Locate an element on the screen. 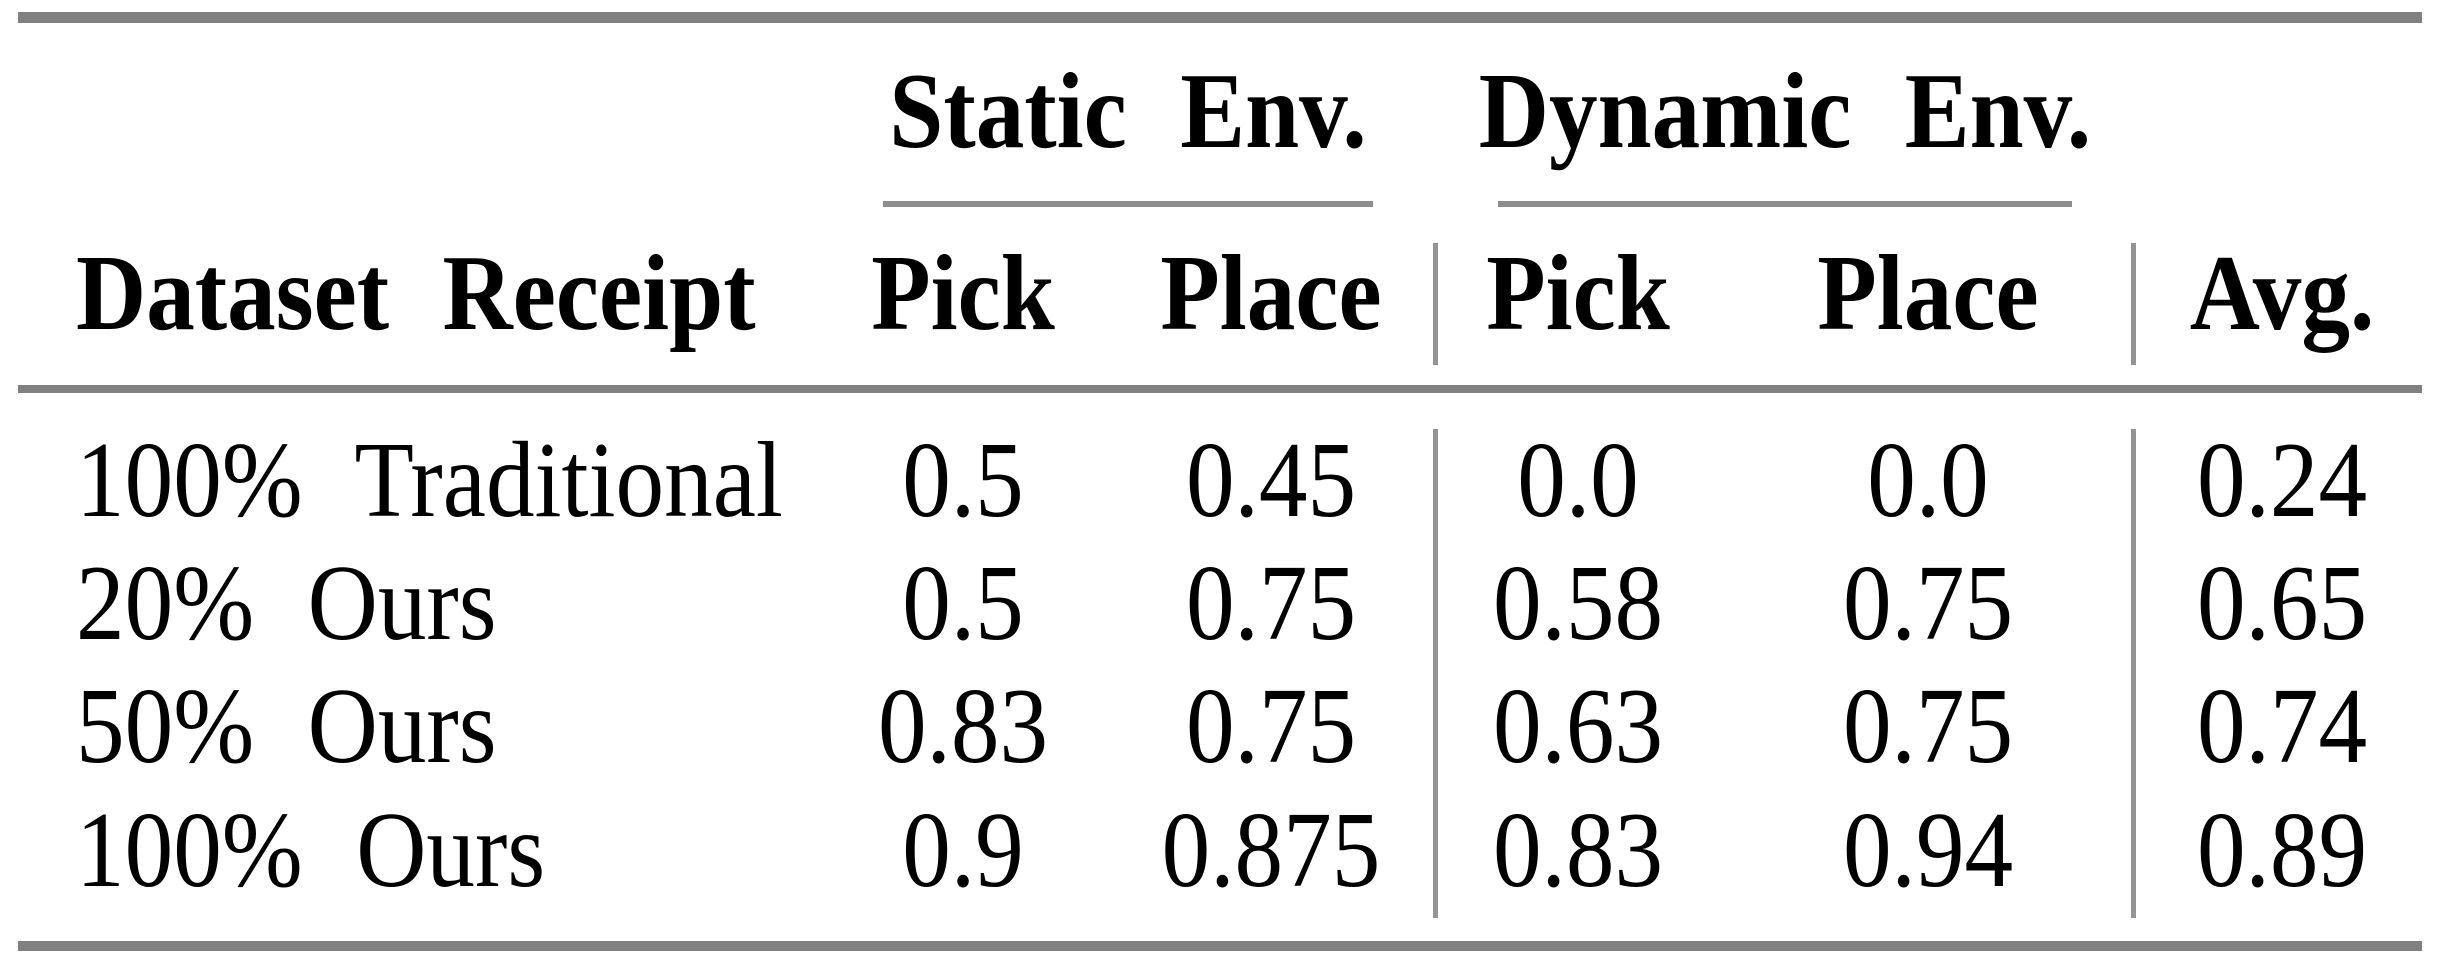 This screenshot has height=966, width=2440. column-header-dynamic-place: Place is located at coordinates (1928, 293).